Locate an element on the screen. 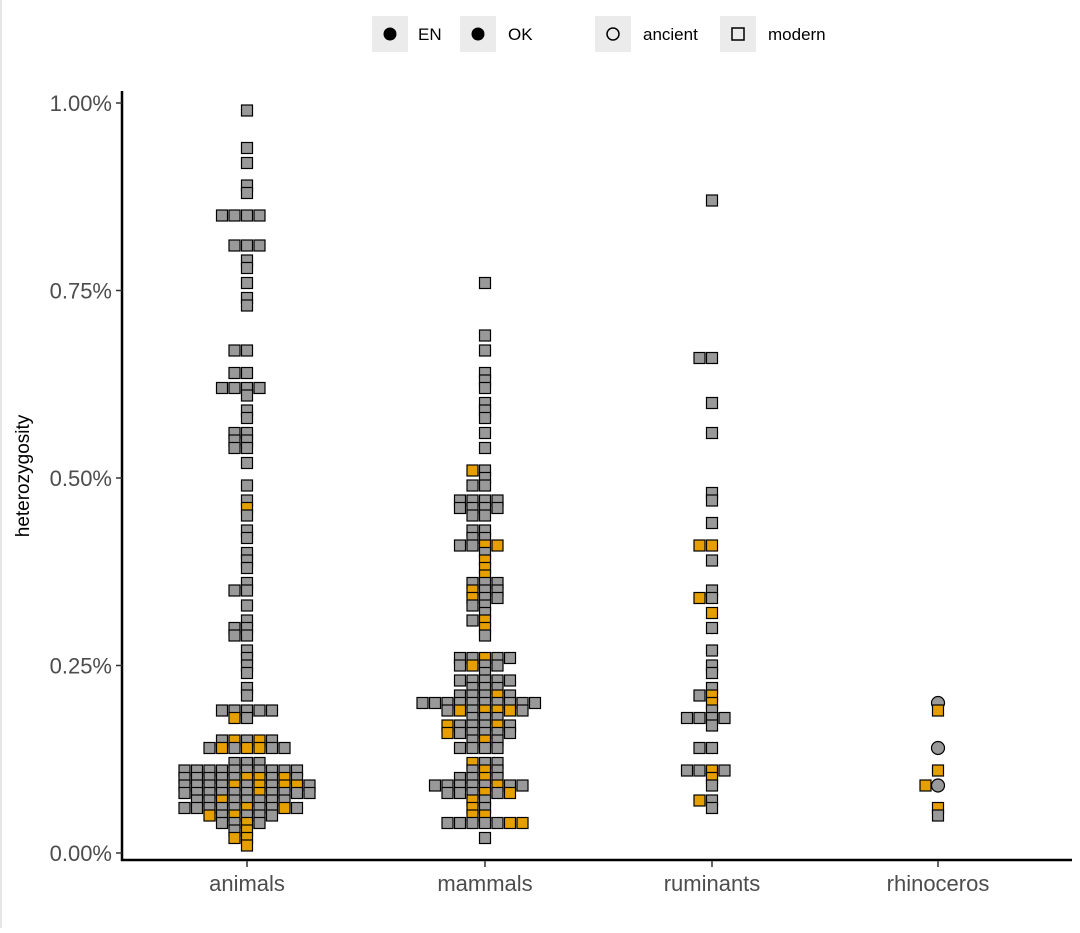  x-tick: rhinoceros is located at coordinates (938, 878).